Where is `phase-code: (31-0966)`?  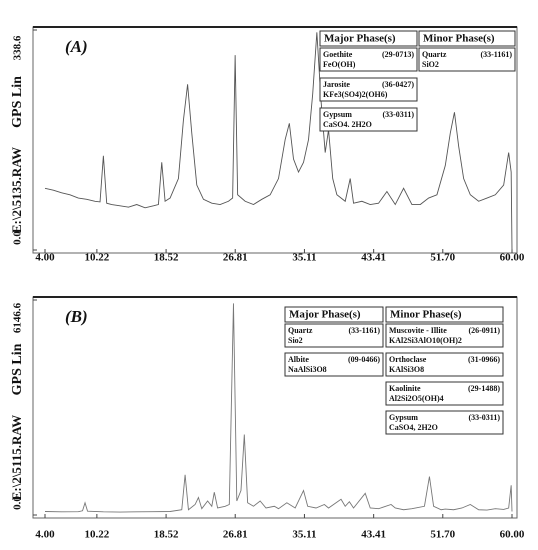
phase-code: (31-0966) is located at coordinates (484, 359).